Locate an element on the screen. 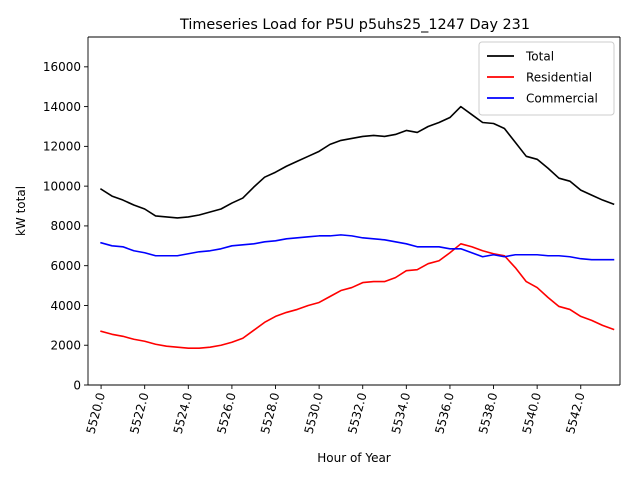  x-tick-label: 5540.0 is located at coordinates (532, 413).